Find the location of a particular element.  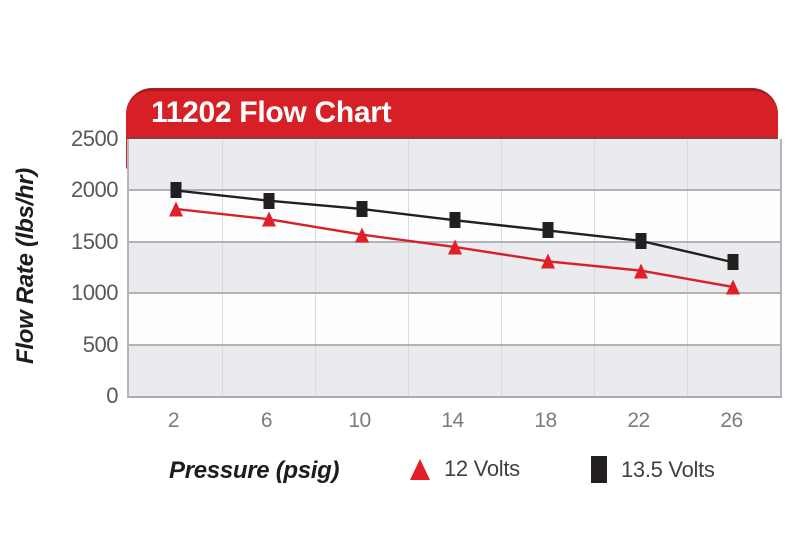

black-square-legend-icon is located at coordinates (599, 469).